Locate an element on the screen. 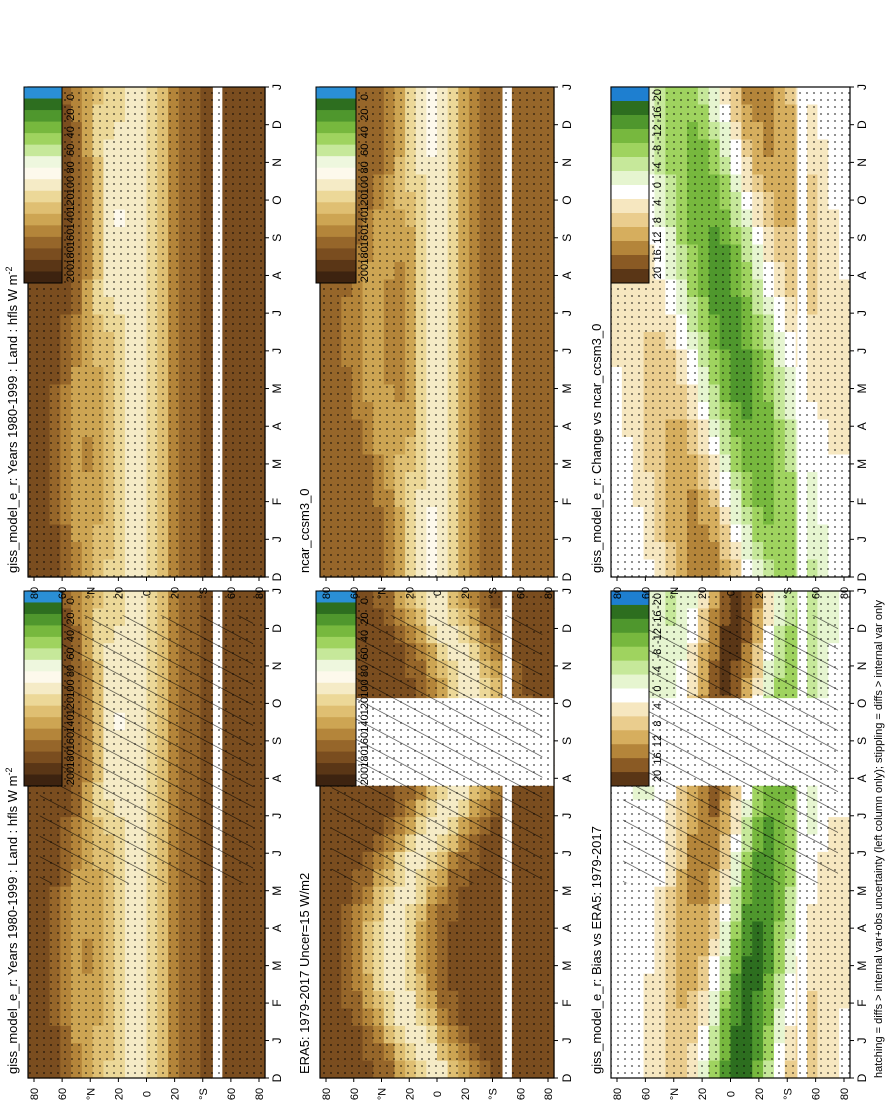  panel-title: giss_model_e_r: Change vs ncar_ccsm3_0 is located at coordinates (596, 448).